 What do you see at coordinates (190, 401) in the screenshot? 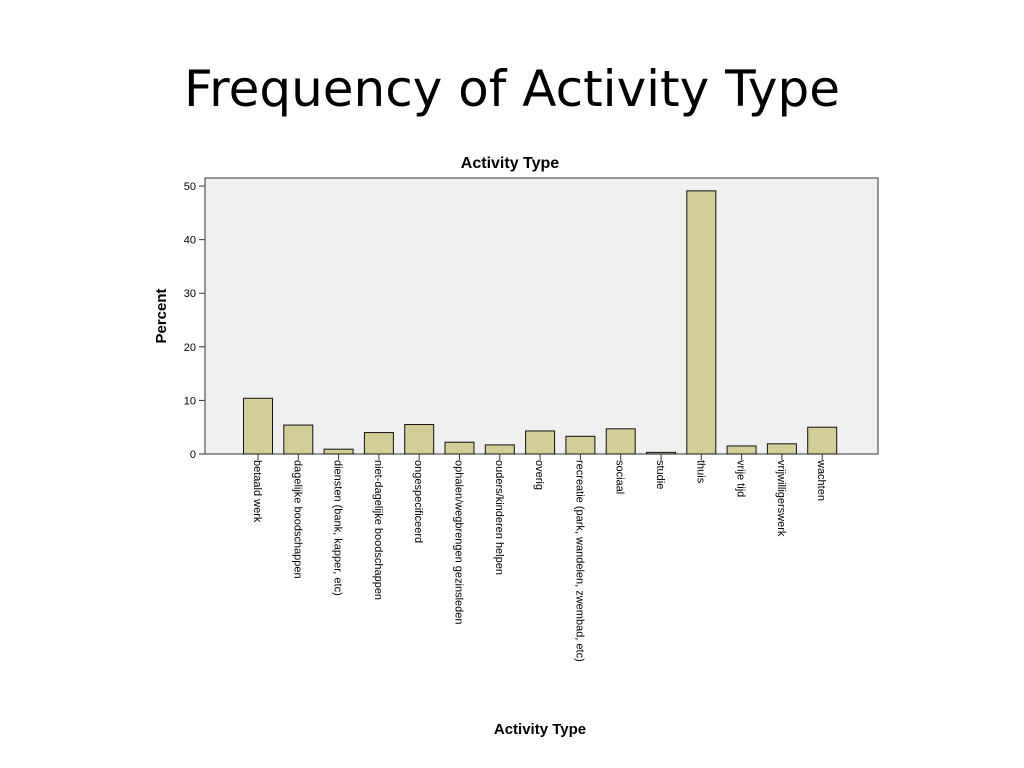
I see `y-tick-label: 10` at bounding box center [190, 401].